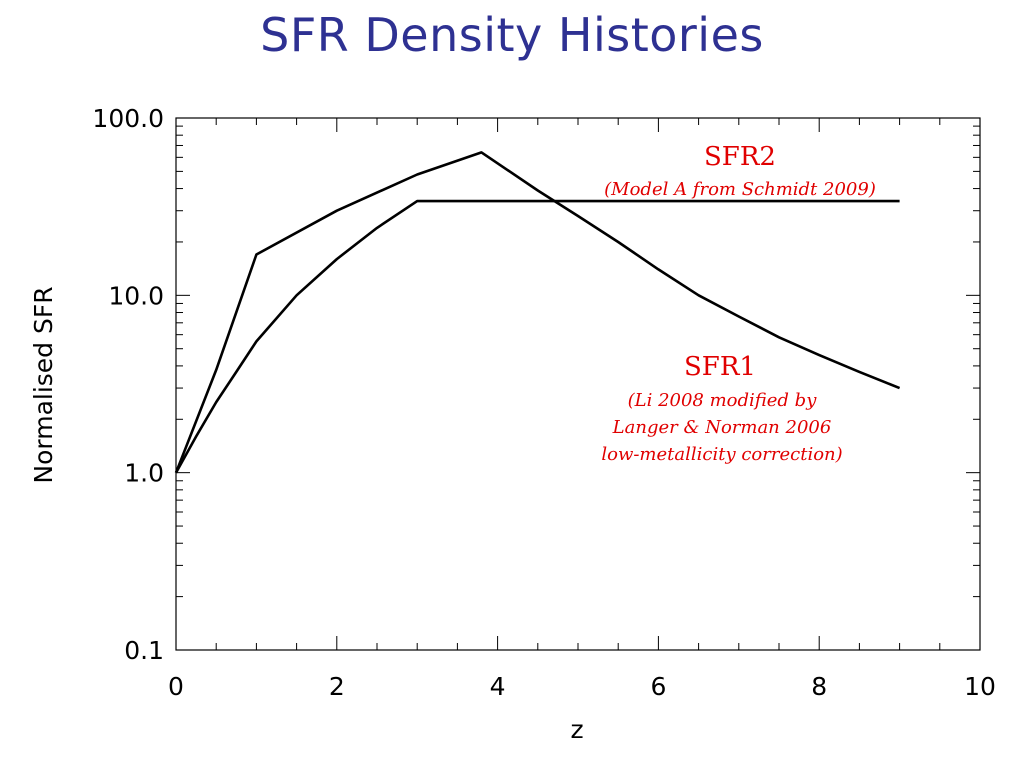 The height and width of the screenshot is (768, 1024). I want to click on slide-title: SFR Density Histories, so click(512, 35).